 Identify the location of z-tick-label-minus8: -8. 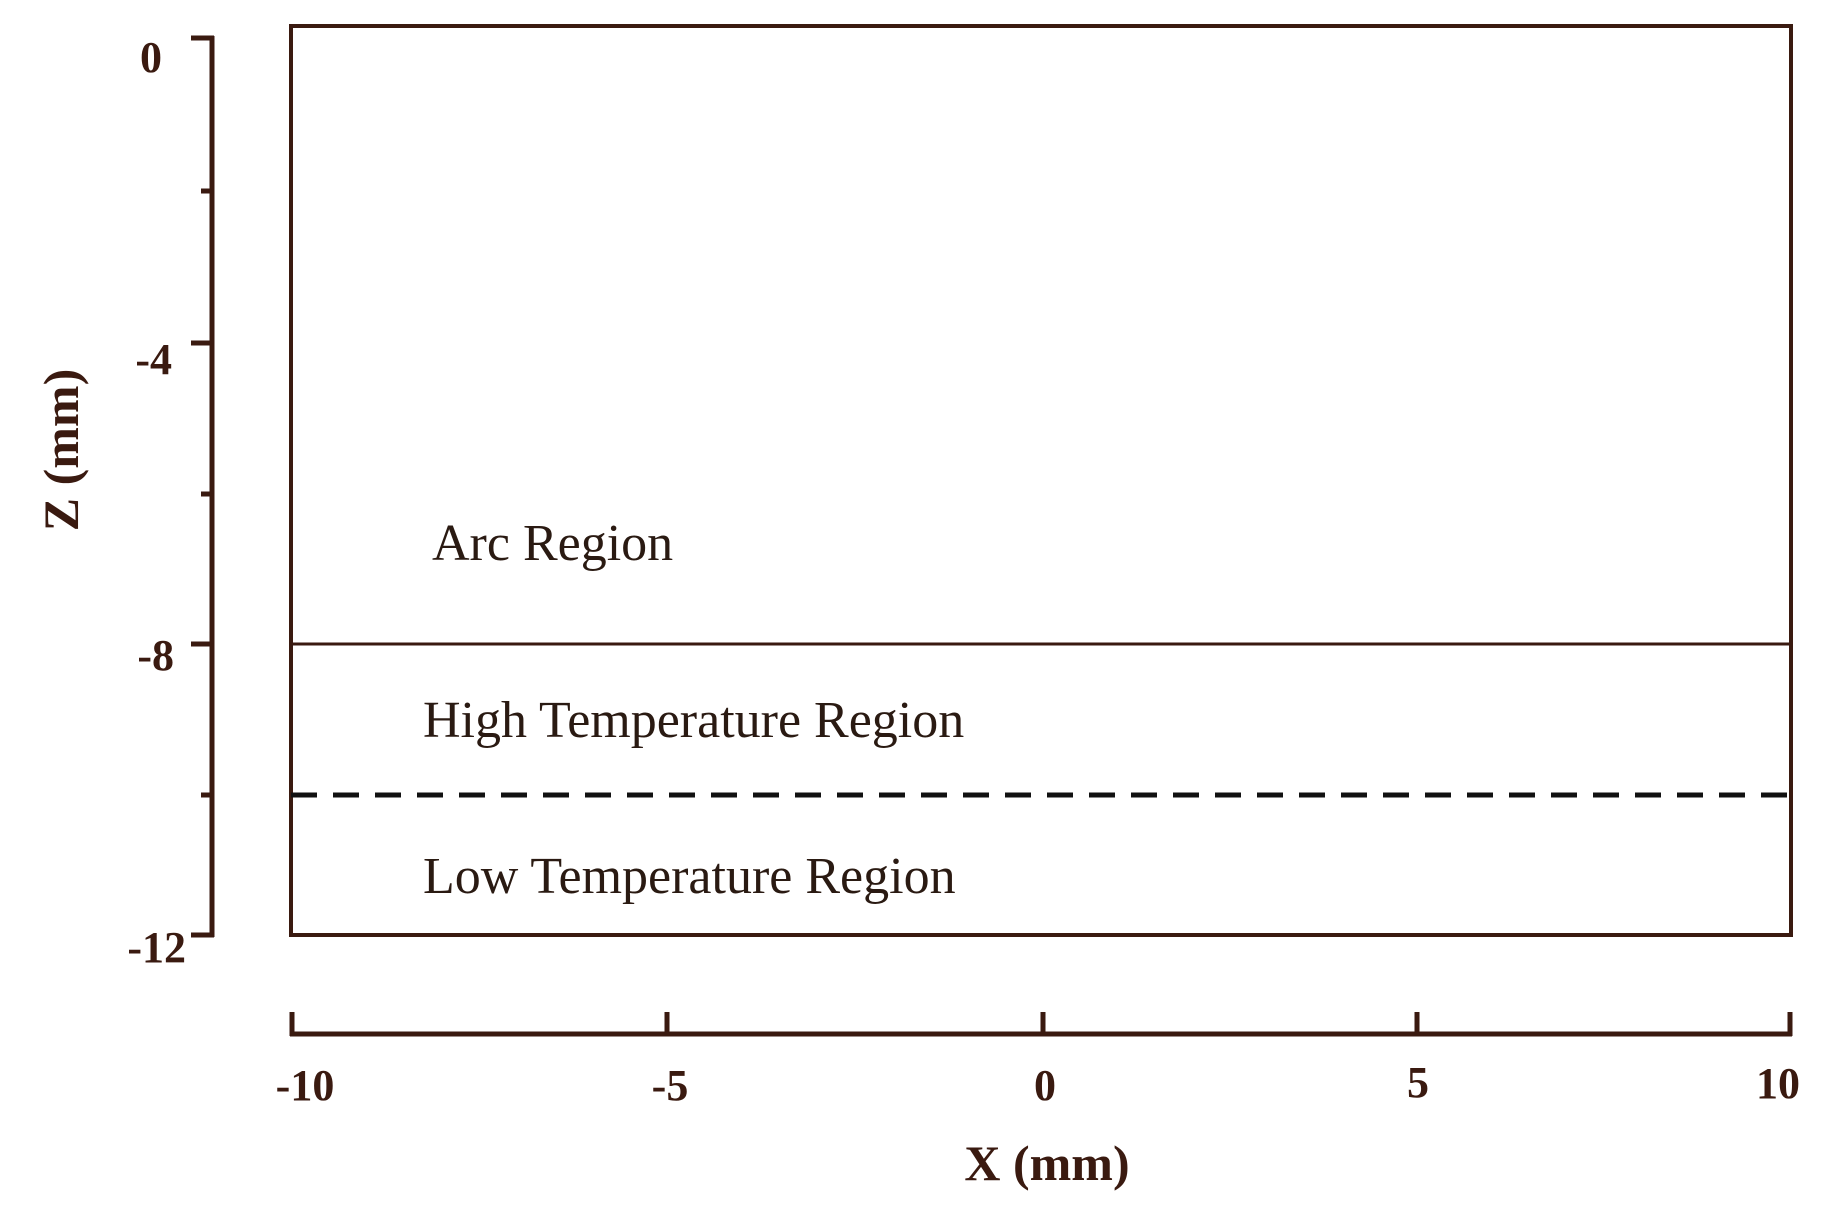
(155, 655).